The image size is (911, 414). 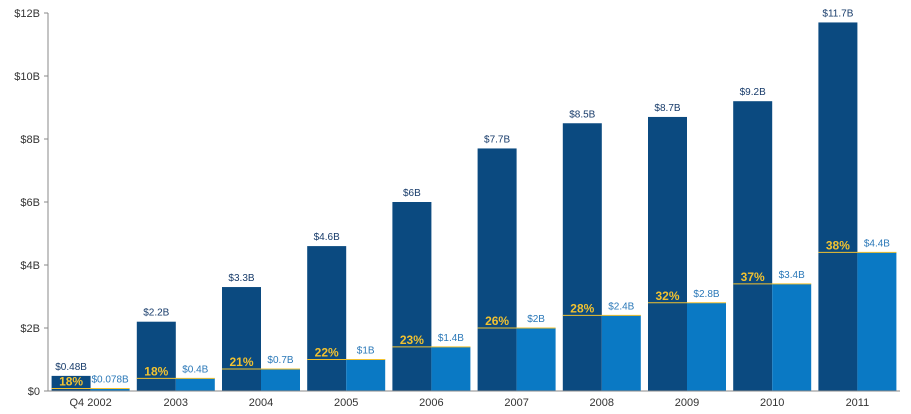 What do you see at coordinates (497, 321) in the screenshot?
I see `percent-label: 26%` at bounding box center [497, 321].